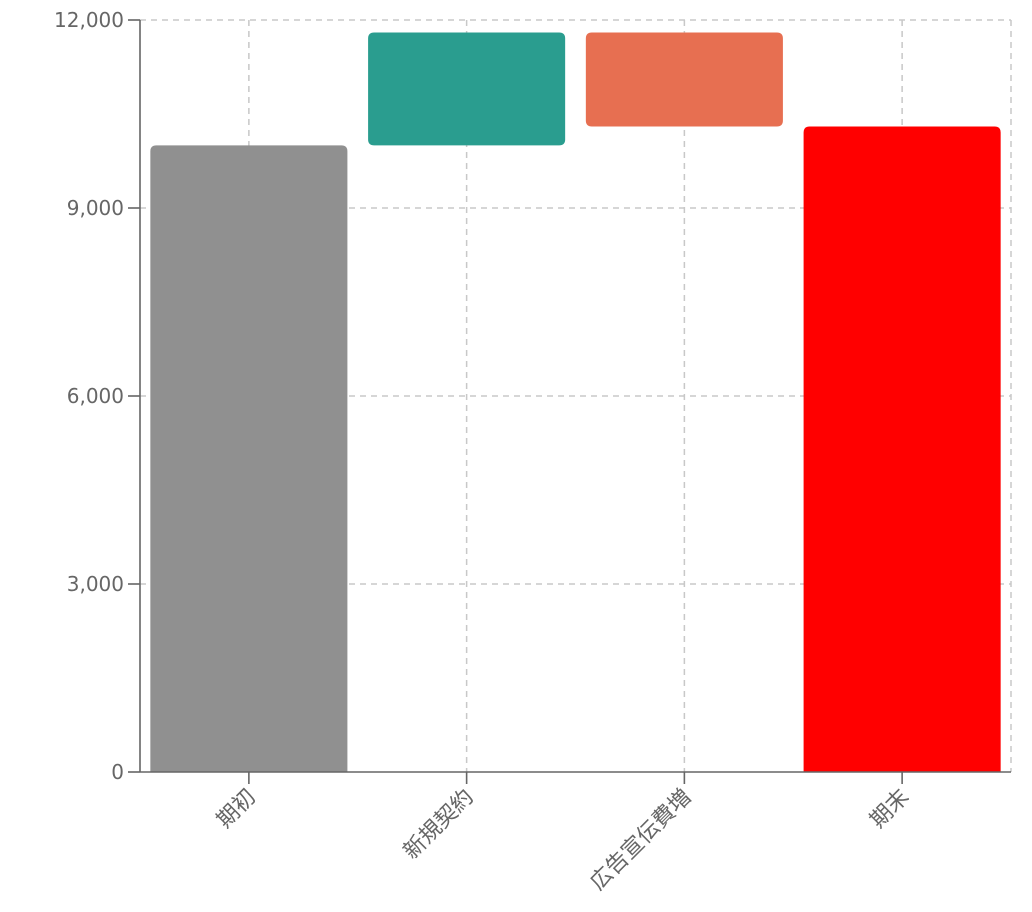  Describe the element at coordinates (890, 809) in the screenshot. I see `x-tick-label: 期末` at that location.